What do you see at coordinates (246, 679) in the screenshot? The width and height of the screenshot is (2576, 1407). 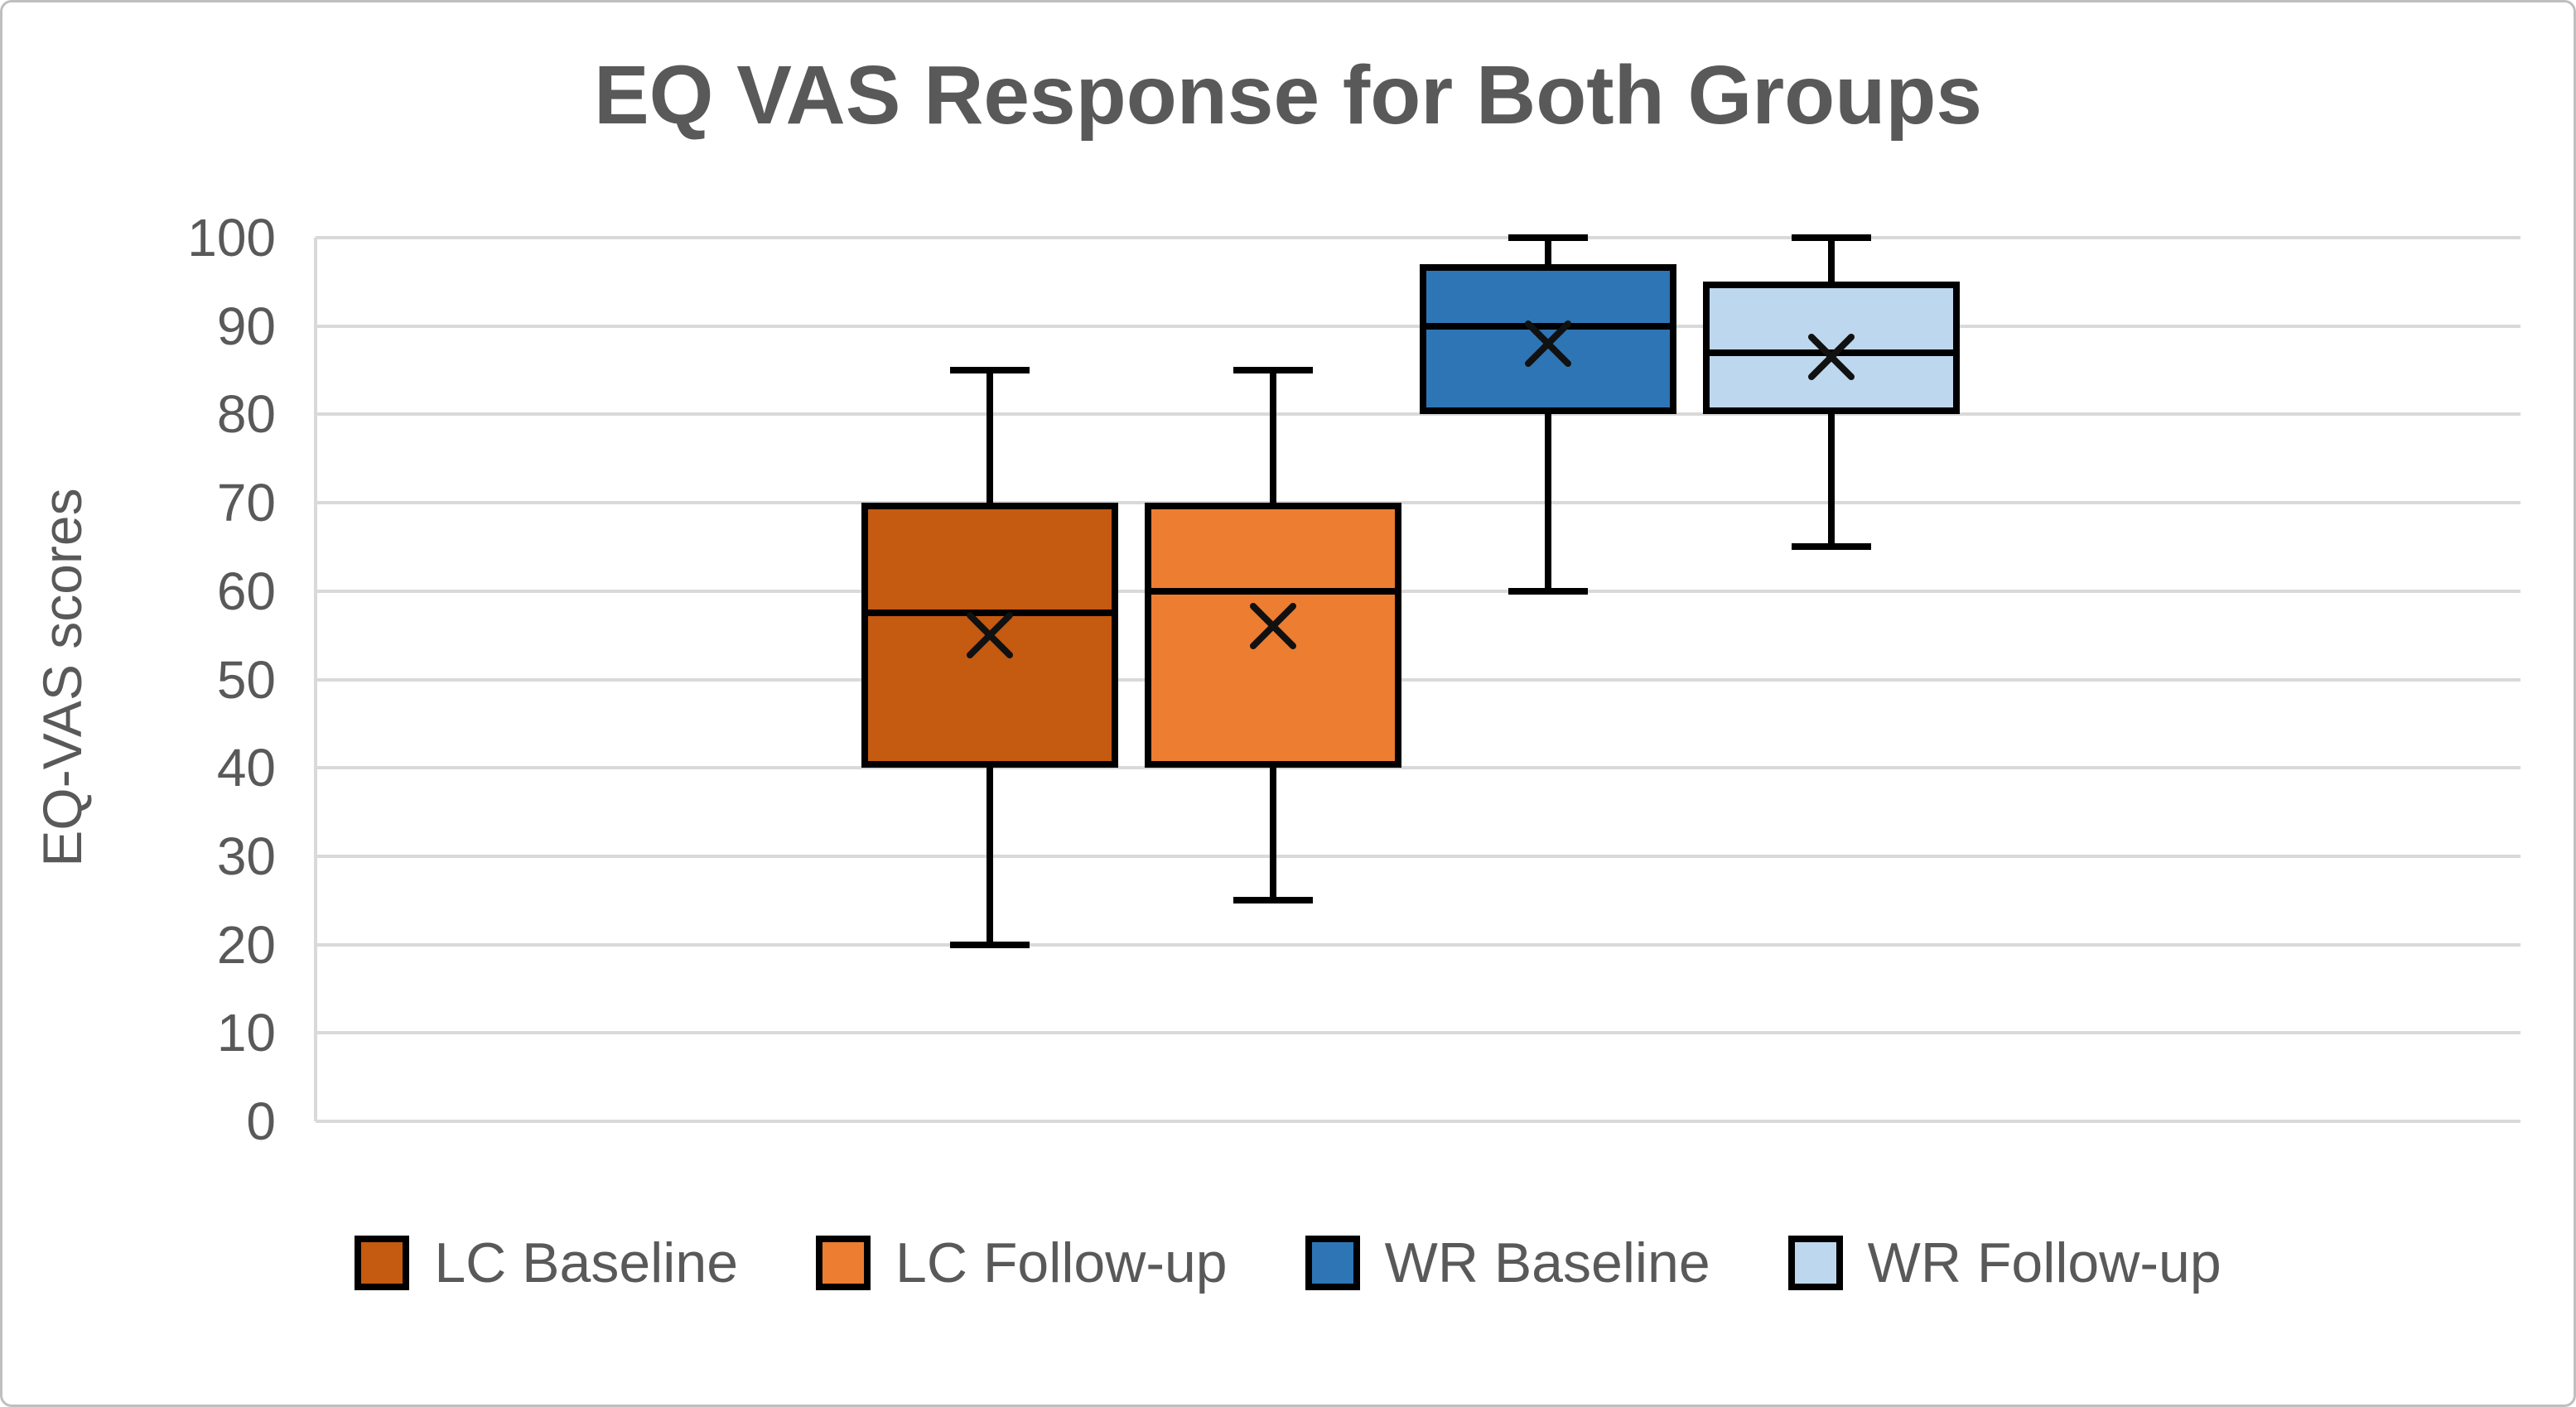 I see `y-tick-label: 50` at bounding box center [246, 679].